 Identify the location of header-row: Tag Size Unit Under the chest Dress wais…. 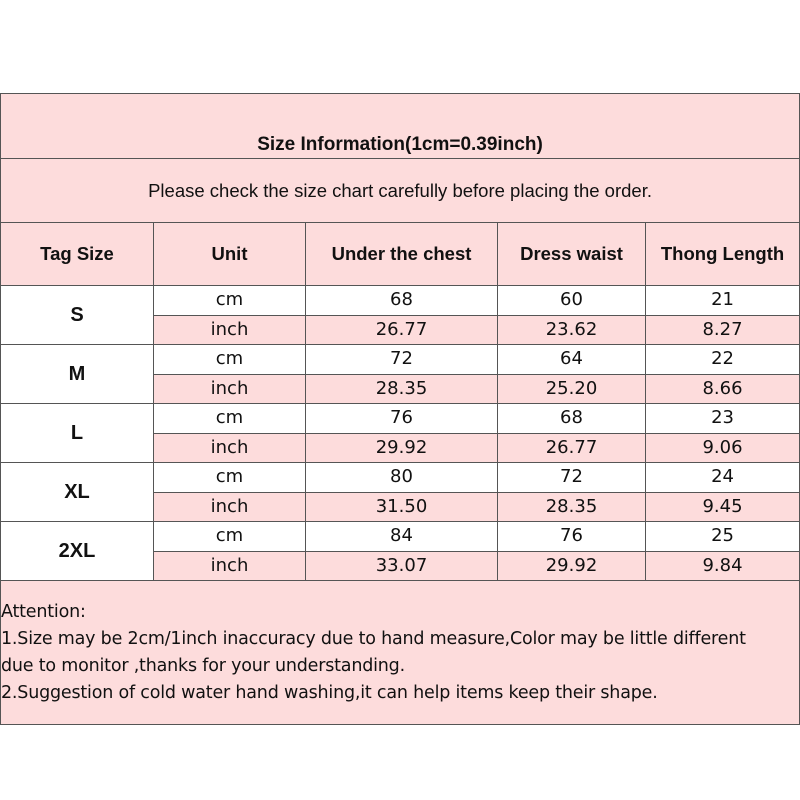
(400, 254).